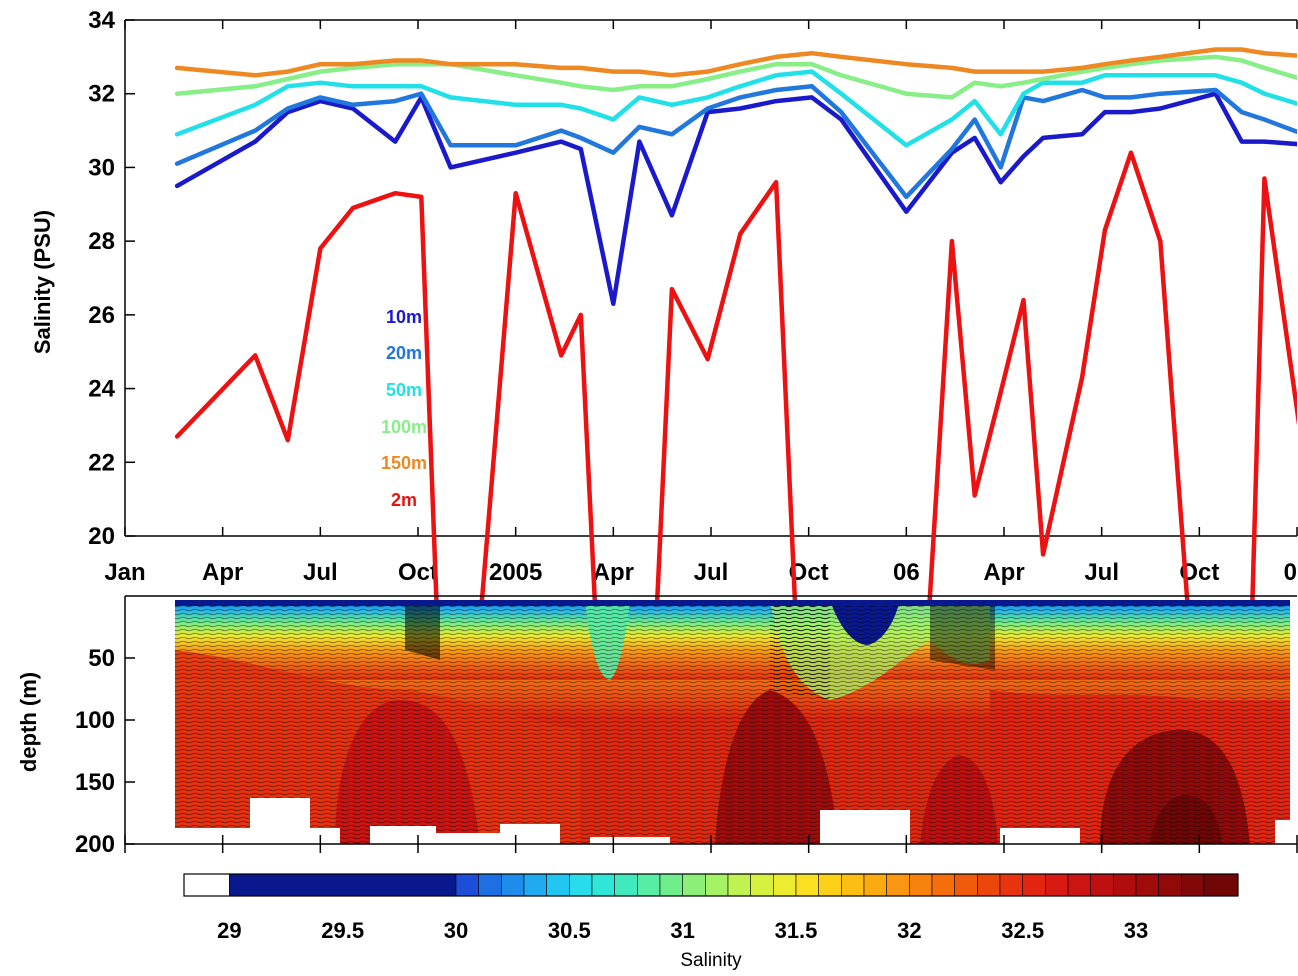  I want to click on legend-entry-50m: 50m, so click(404, 390).